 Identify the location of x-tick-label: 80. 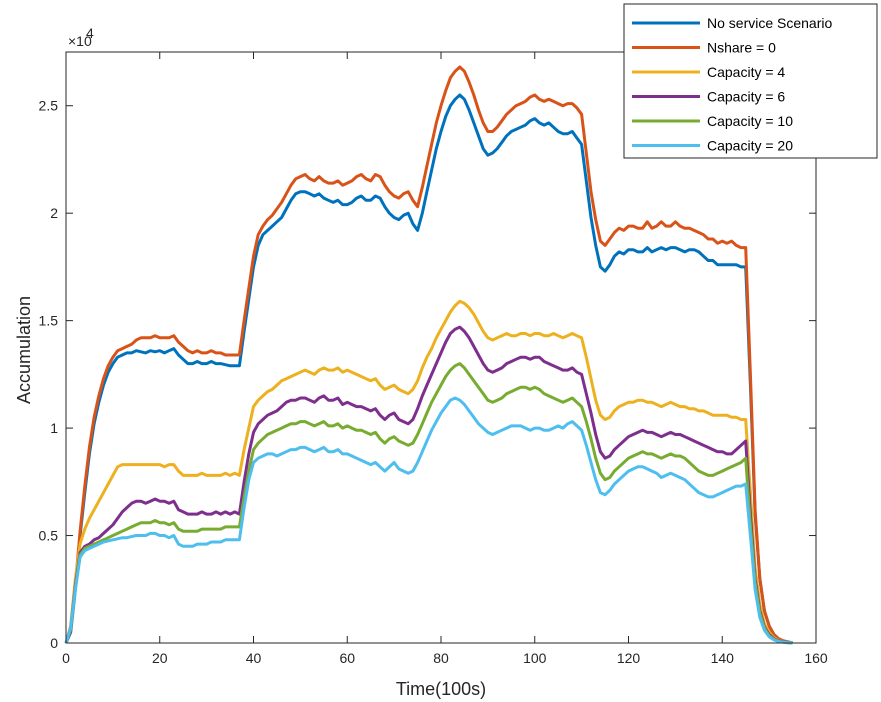
(441, 658).